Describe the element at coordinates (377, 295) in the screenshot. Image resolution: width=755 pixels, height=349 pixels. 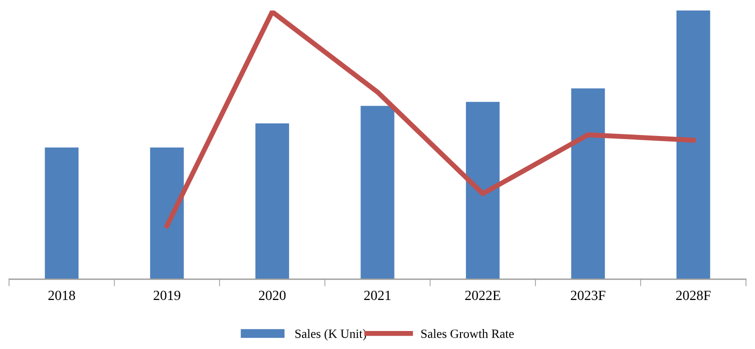
I see `x-tick-label: 2021` at that location.